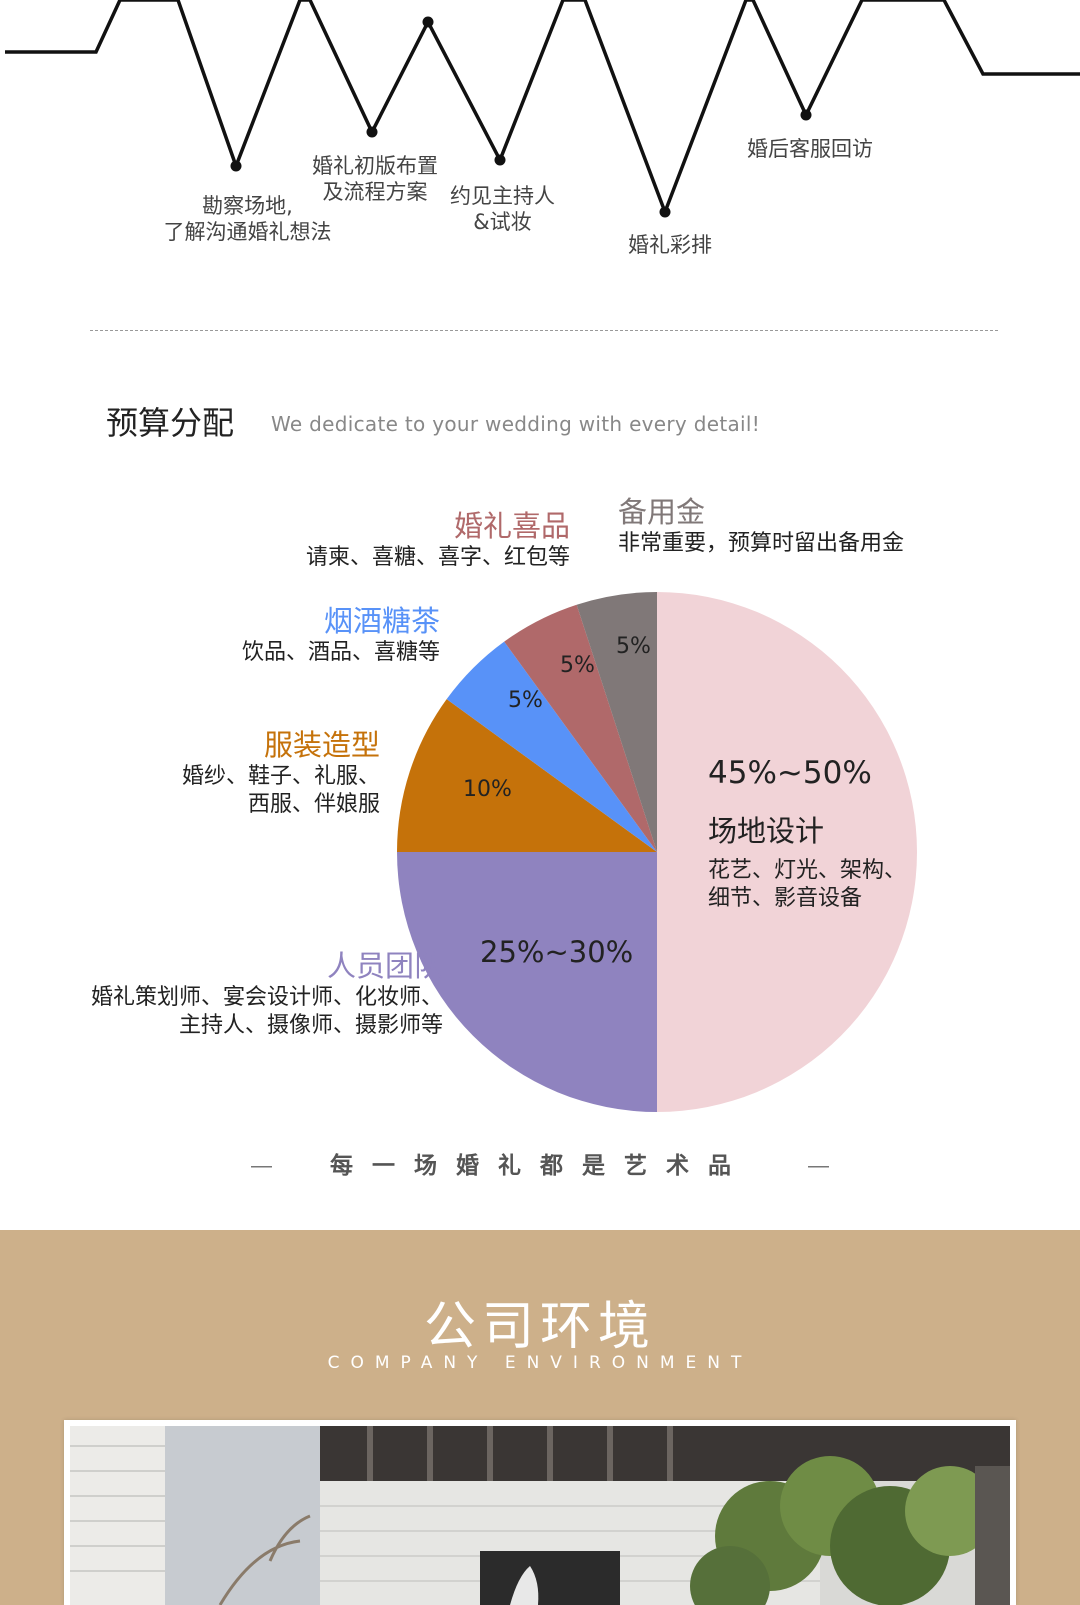  Describe the element at coordinates (616, 722) in the screenshot. I see `slice-reserve` at that location.